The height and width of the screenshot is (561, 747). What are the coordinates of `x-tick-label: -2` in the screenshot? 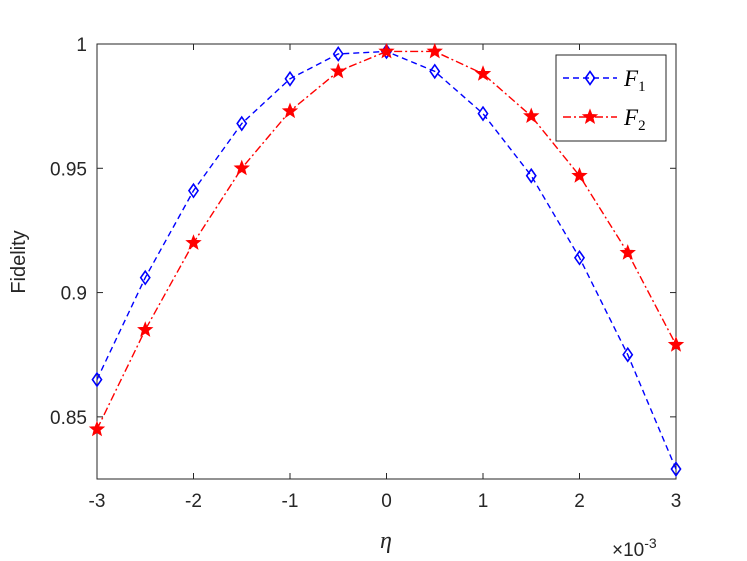 It's located at (193, 501).